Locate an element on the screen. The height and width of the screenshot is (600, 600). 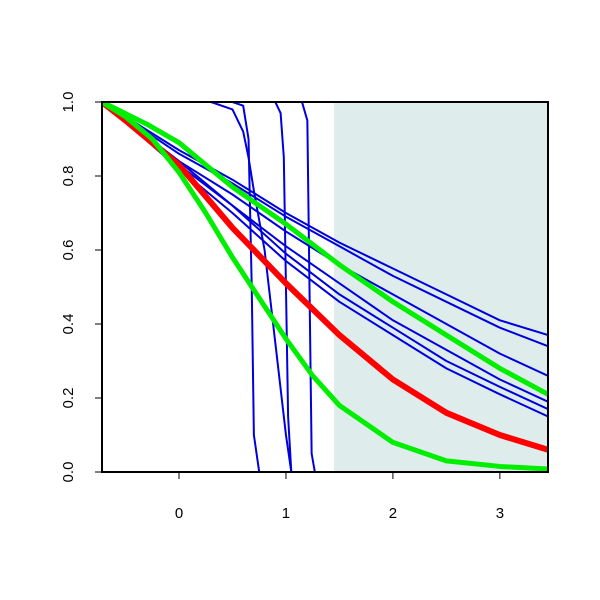
x-tick-label: 1 is located at coordinates (286, 513).